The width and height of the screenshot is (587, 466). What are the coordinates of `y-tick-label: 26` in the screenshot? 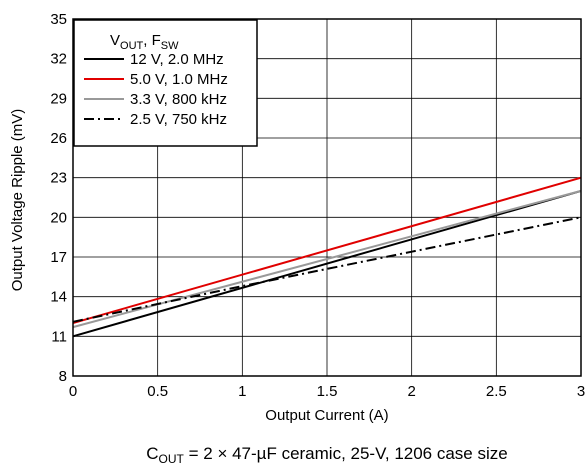 It's located at (58, 138).